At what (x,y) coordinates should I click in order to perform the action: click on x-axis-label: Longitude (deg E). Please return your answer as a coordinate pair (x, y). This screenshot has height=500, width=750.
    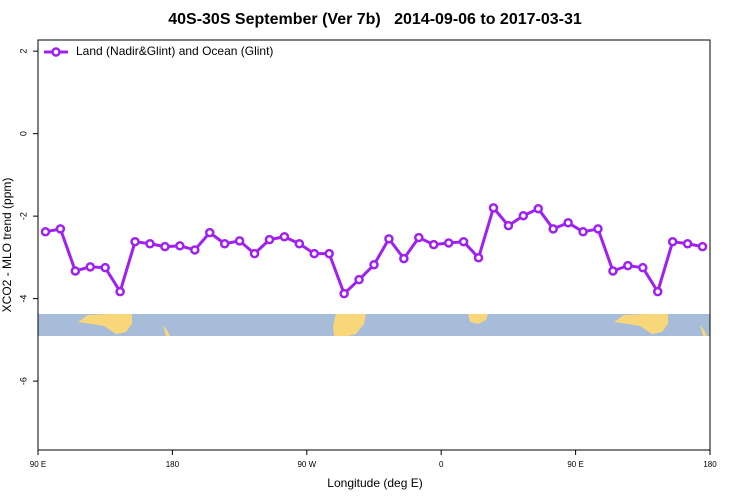
    Looking at the image, I should click on (374, 483).